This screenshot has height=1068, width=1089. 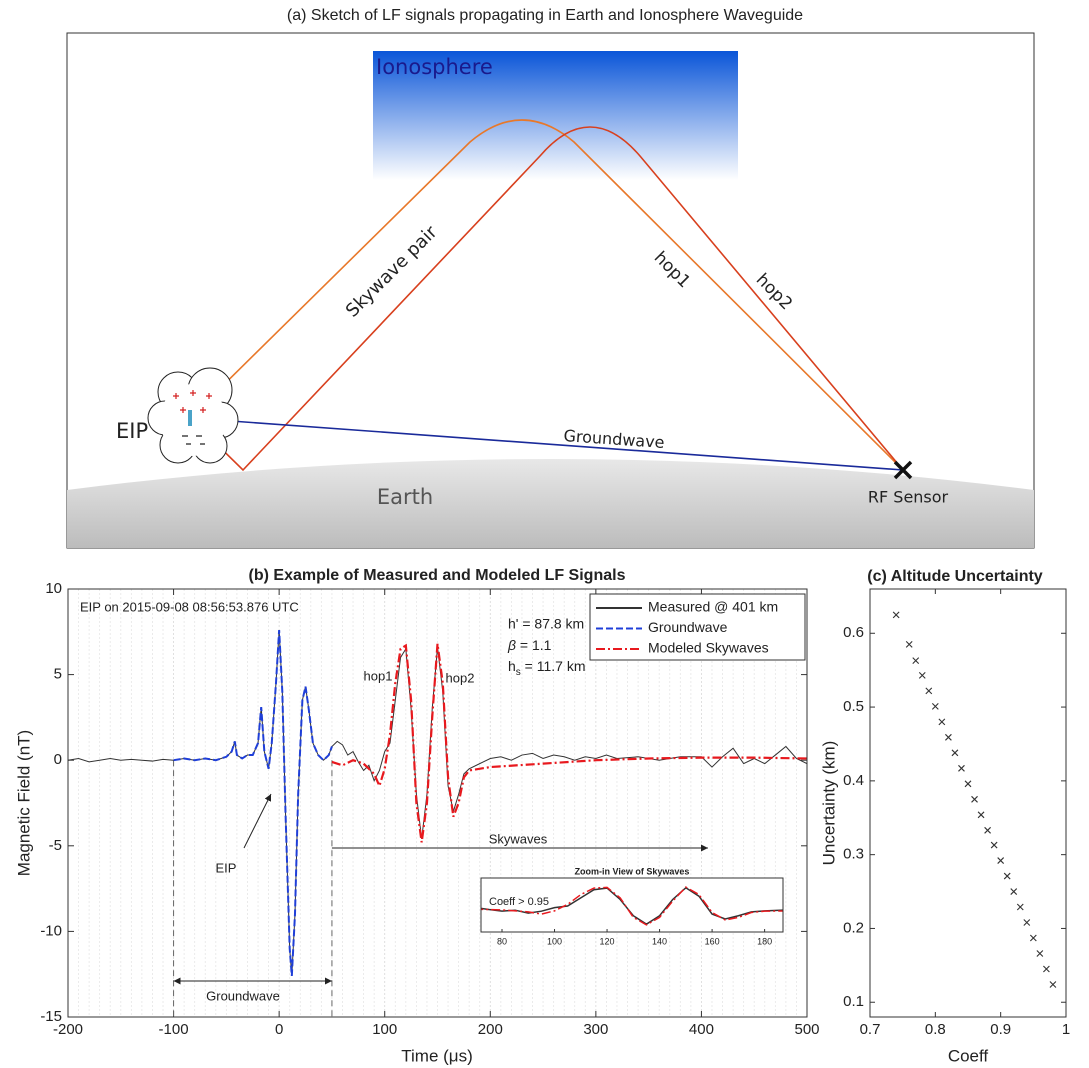 What do you see at coordinates (502, 941) in the screenshot?
I see `inset-x-tick-label: 80` at bounding box center [502, 941].